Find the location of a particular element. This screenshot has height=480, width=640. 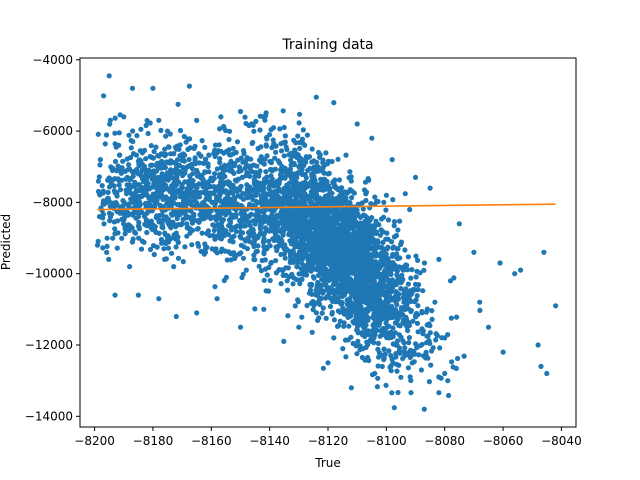

y-tick-label: −14000 is located at coordinates (49, 416).